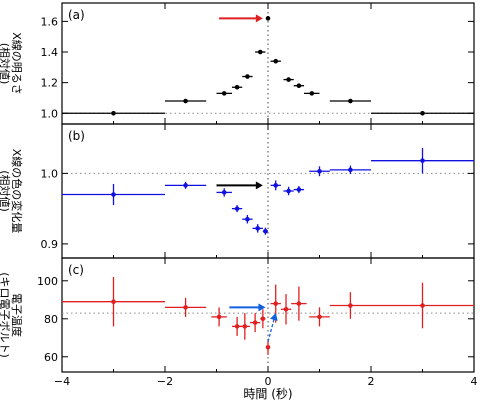 The width and height of the screenshot is (480, 403). I want to click on x-tick-label: 4, so click(474, 381).